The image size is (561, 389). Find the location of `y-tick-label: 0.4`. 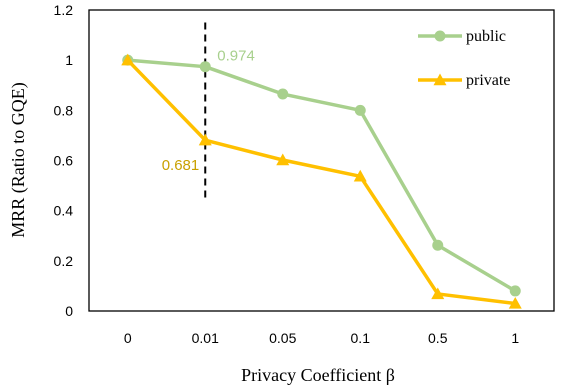

y-tick-label: 0.4 is located at coordinates (64, 211).